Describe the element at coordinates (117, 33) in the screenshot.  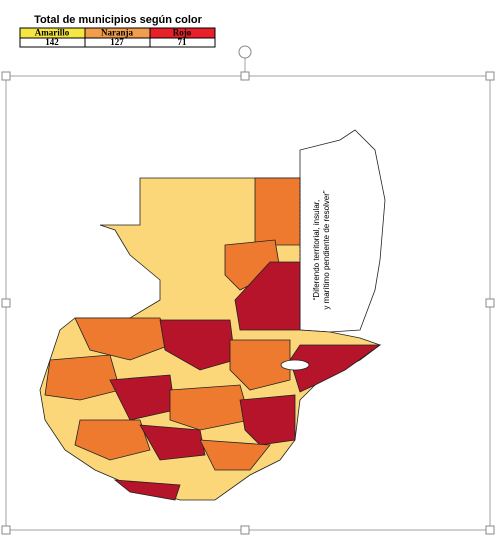
I see `header-text: Naranja` at that location.